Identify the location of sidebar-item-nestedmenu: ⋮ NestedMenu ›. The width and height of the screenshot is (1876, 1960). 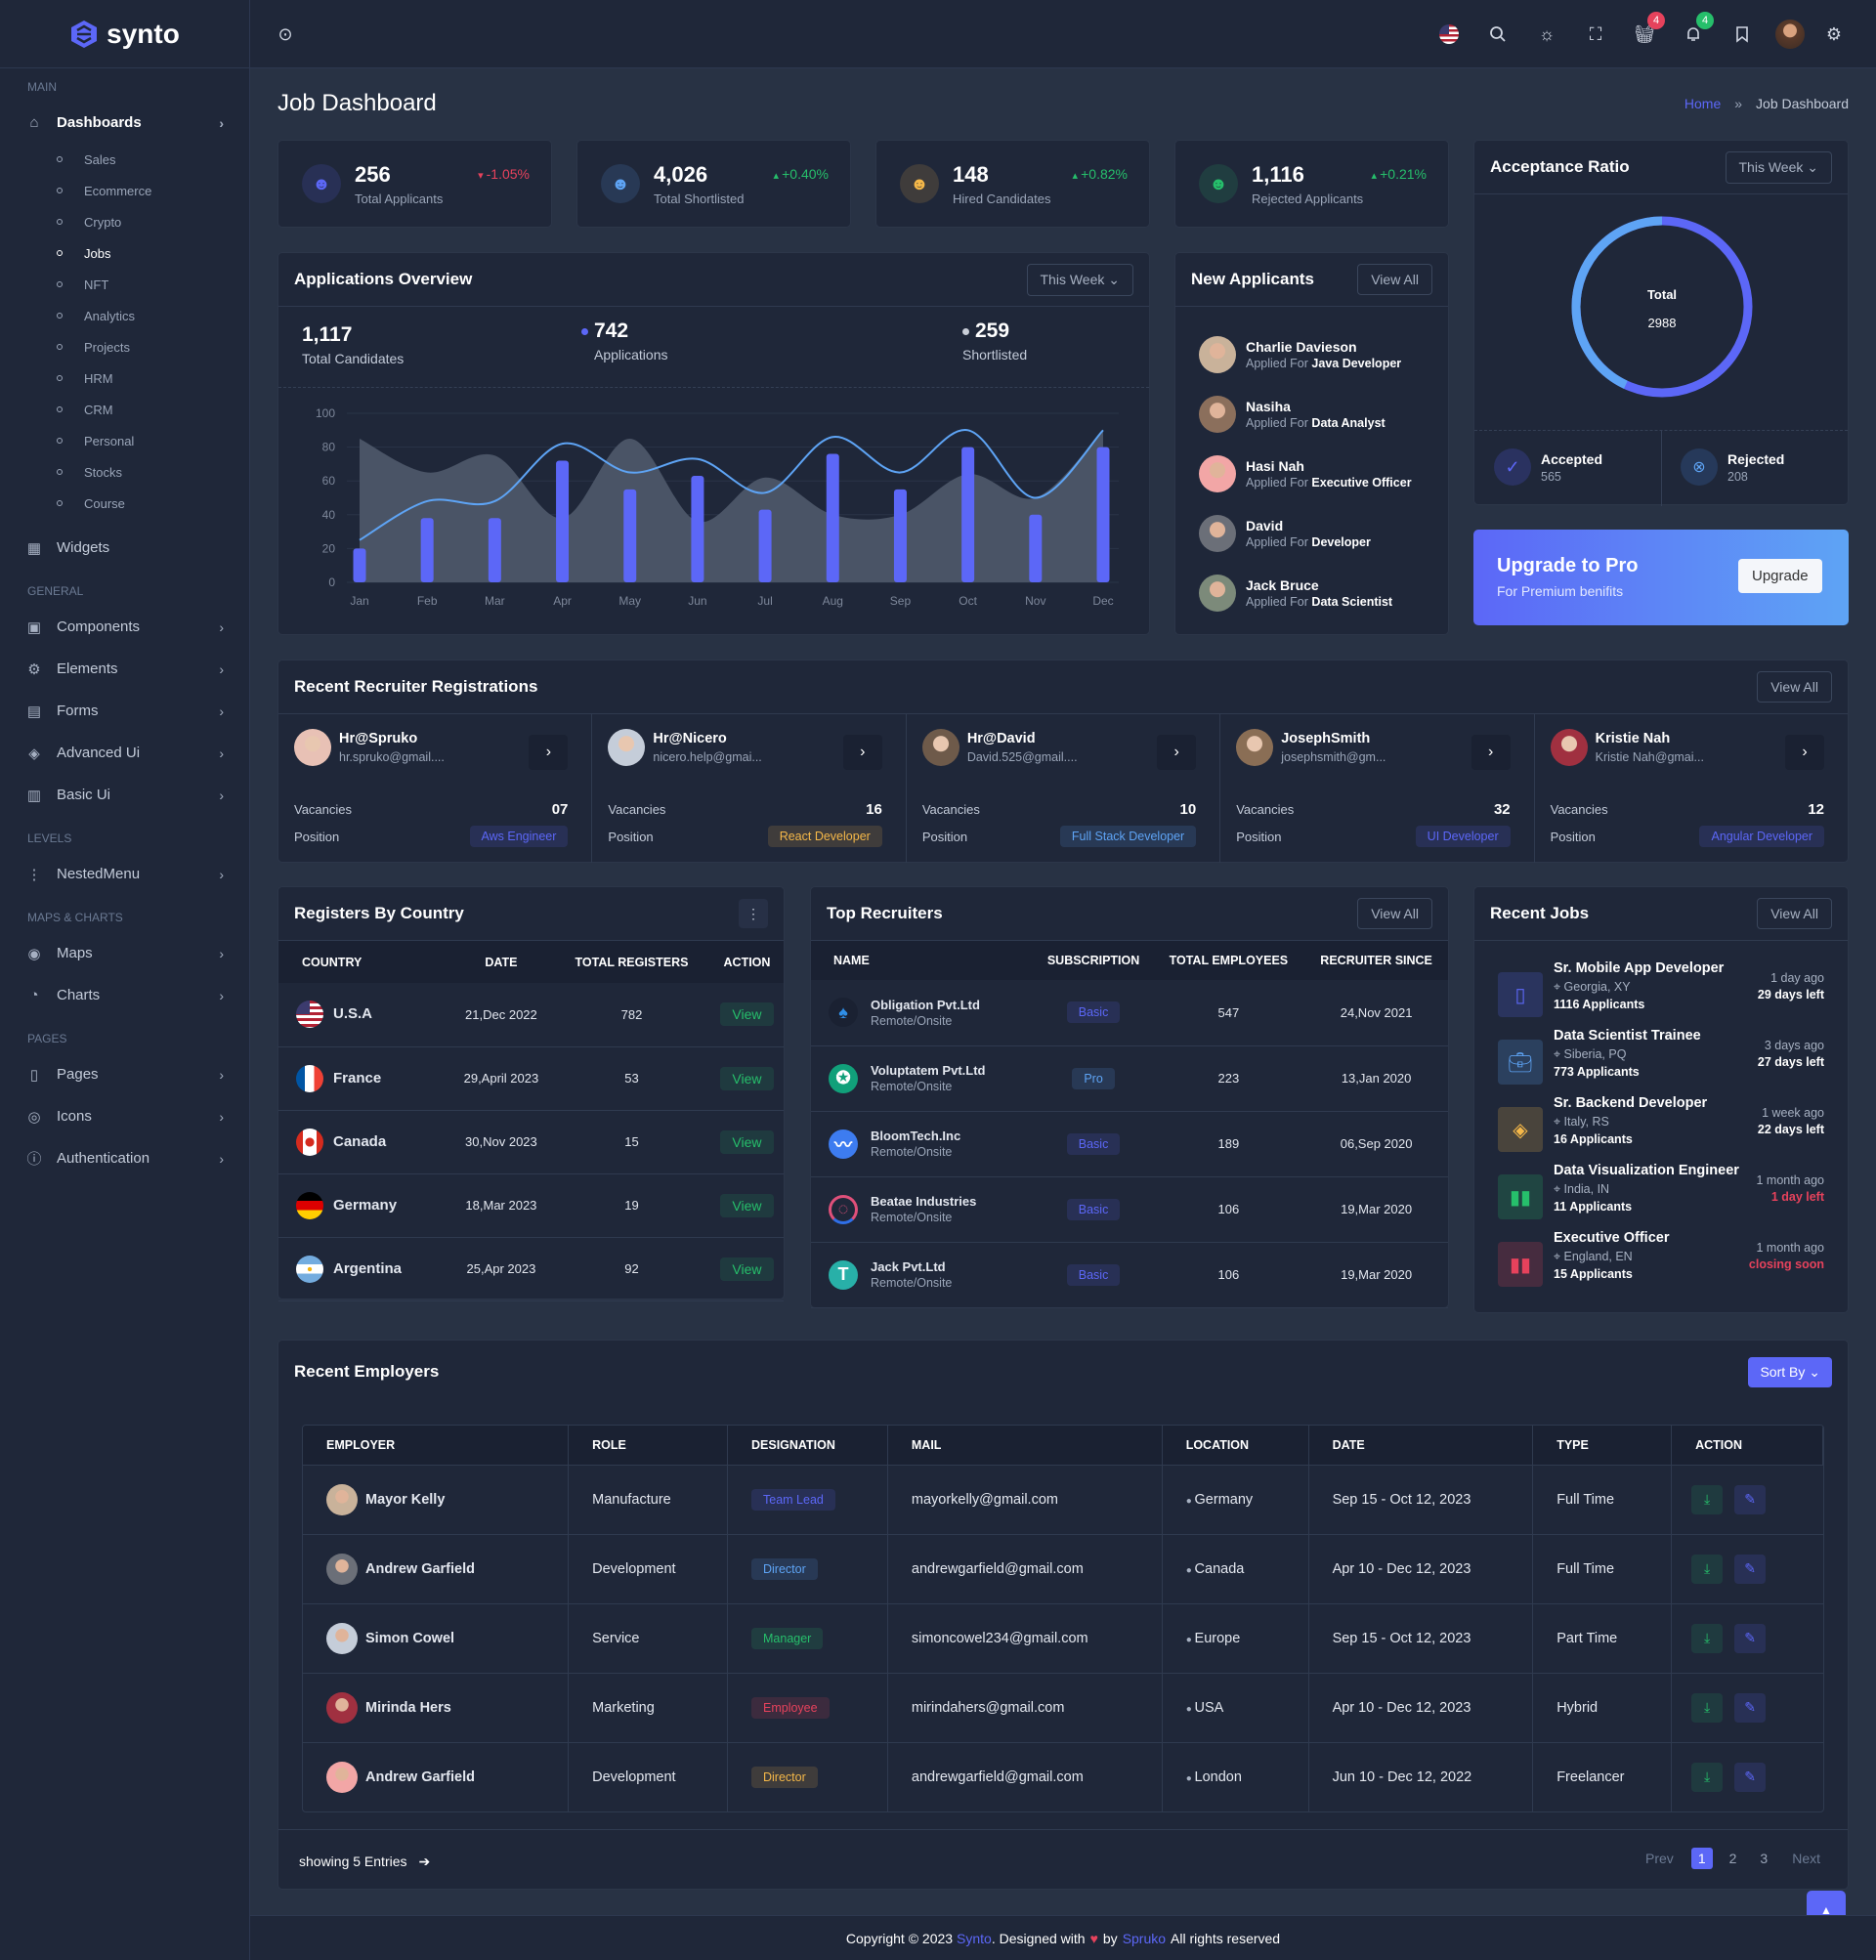
(124, 874).